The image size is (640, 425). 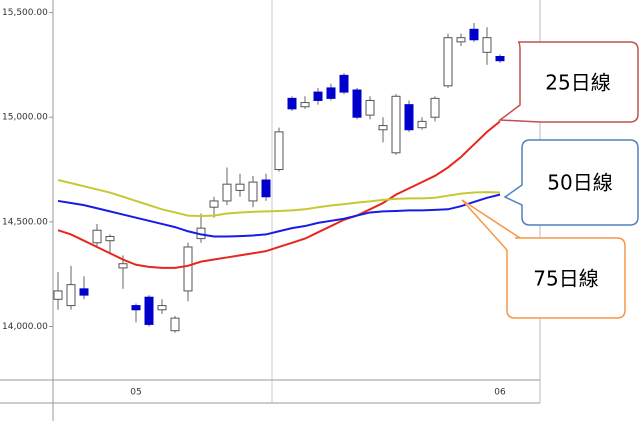 What do you see at coordinates (135, 393) in the screenshot?
I see `x-tick-label: 05` at bounding box center [135, 393].